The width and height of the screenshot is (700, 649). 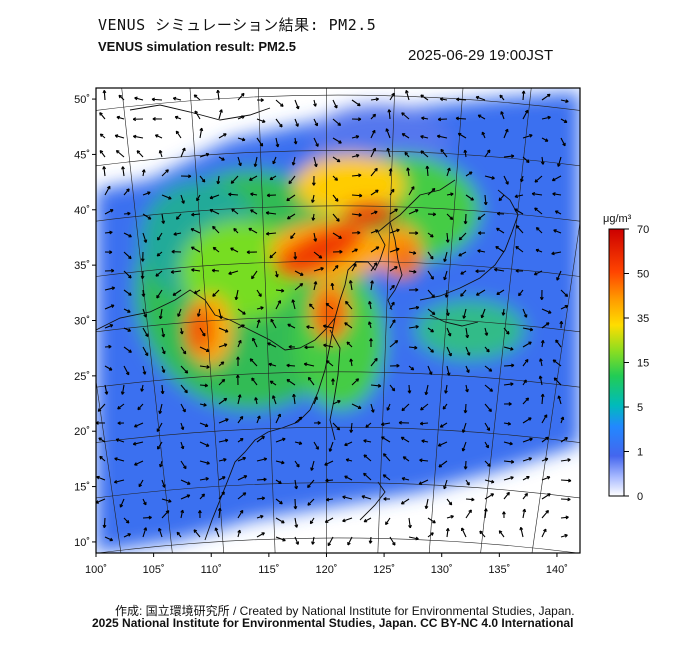 What do you see at coordinates (643, 364) in the screenshot?
I see `colorbar-tick-label: 15` at bounding box center [643, 364].